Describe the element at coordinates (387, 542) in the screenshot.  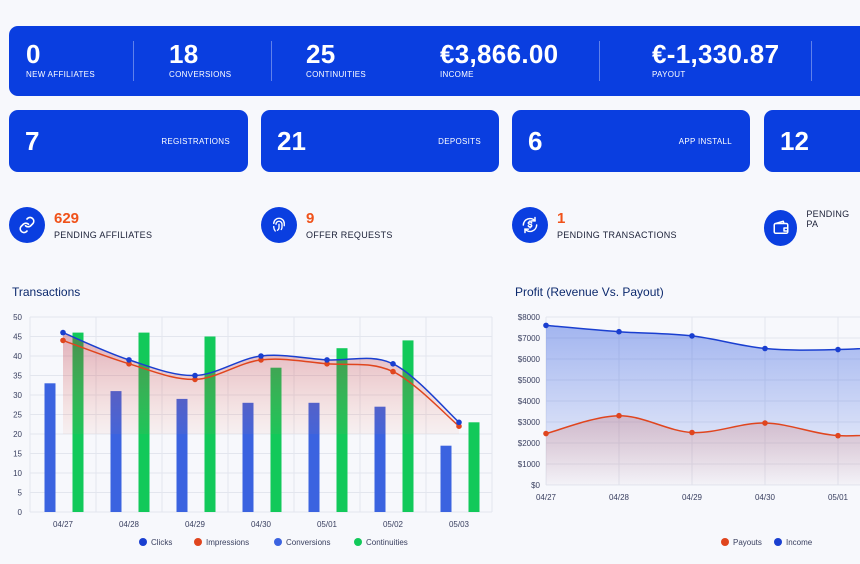
I see `legend-label: Continuities` at that location.